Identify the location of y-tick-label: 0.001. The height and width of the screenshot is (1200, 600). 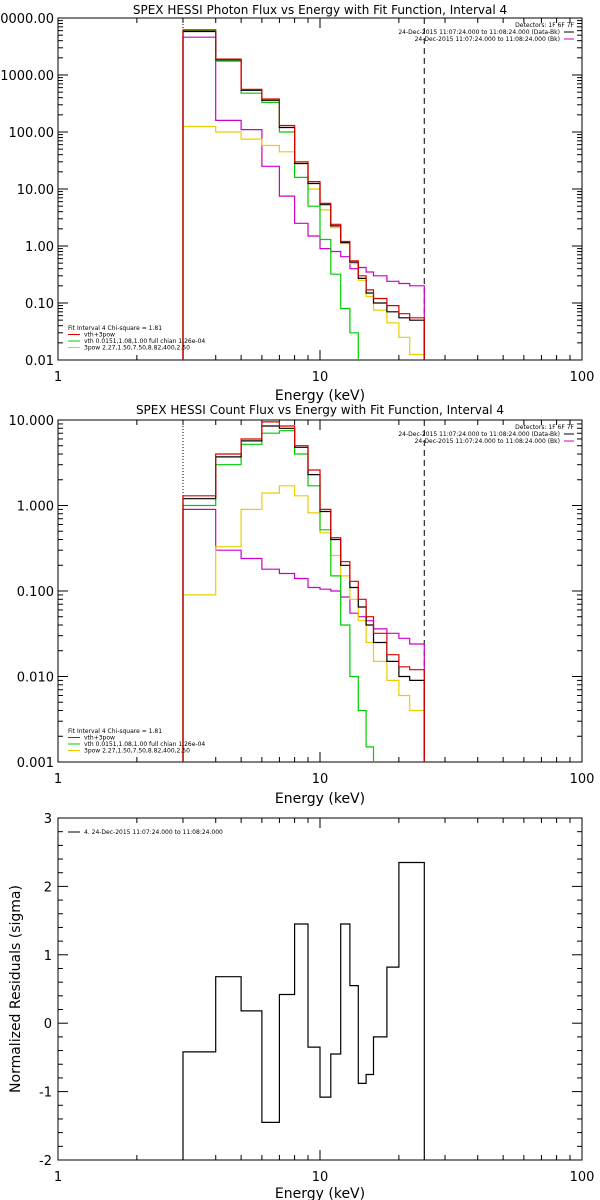
(35, 763).